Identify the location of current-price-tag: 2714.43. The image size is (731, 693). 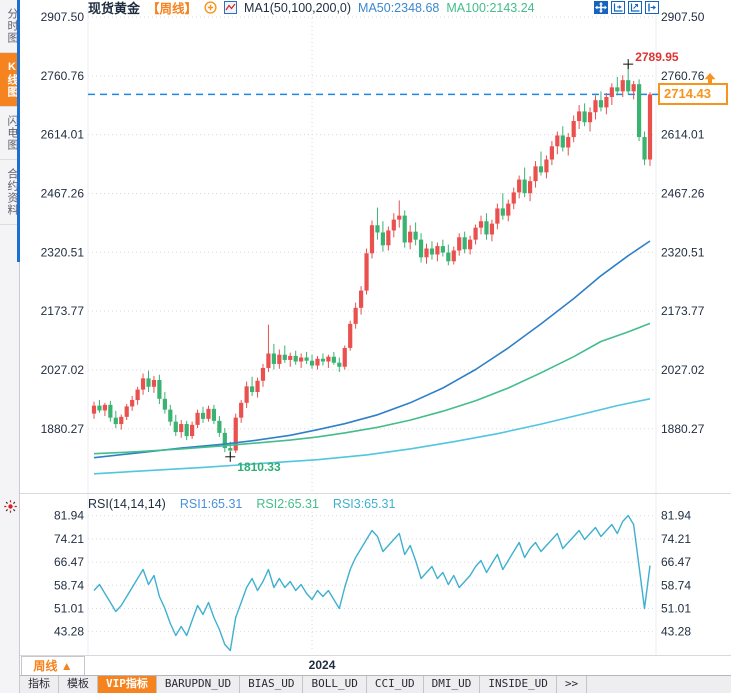
(693, 94).